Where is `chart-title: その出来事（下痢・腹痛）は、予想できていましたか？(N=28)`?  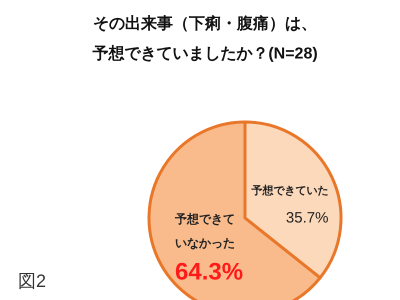 chart-title: その出来事（下痢・腹痛）は、予想できていましたか？(N=28) is located at coordinates (204, 38).